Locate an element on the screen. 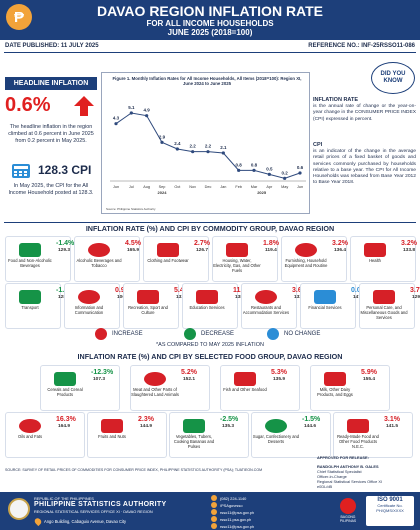 The image size is (420, 530). commodity-cpi: 129.9 is located at coordinates (416, 297).